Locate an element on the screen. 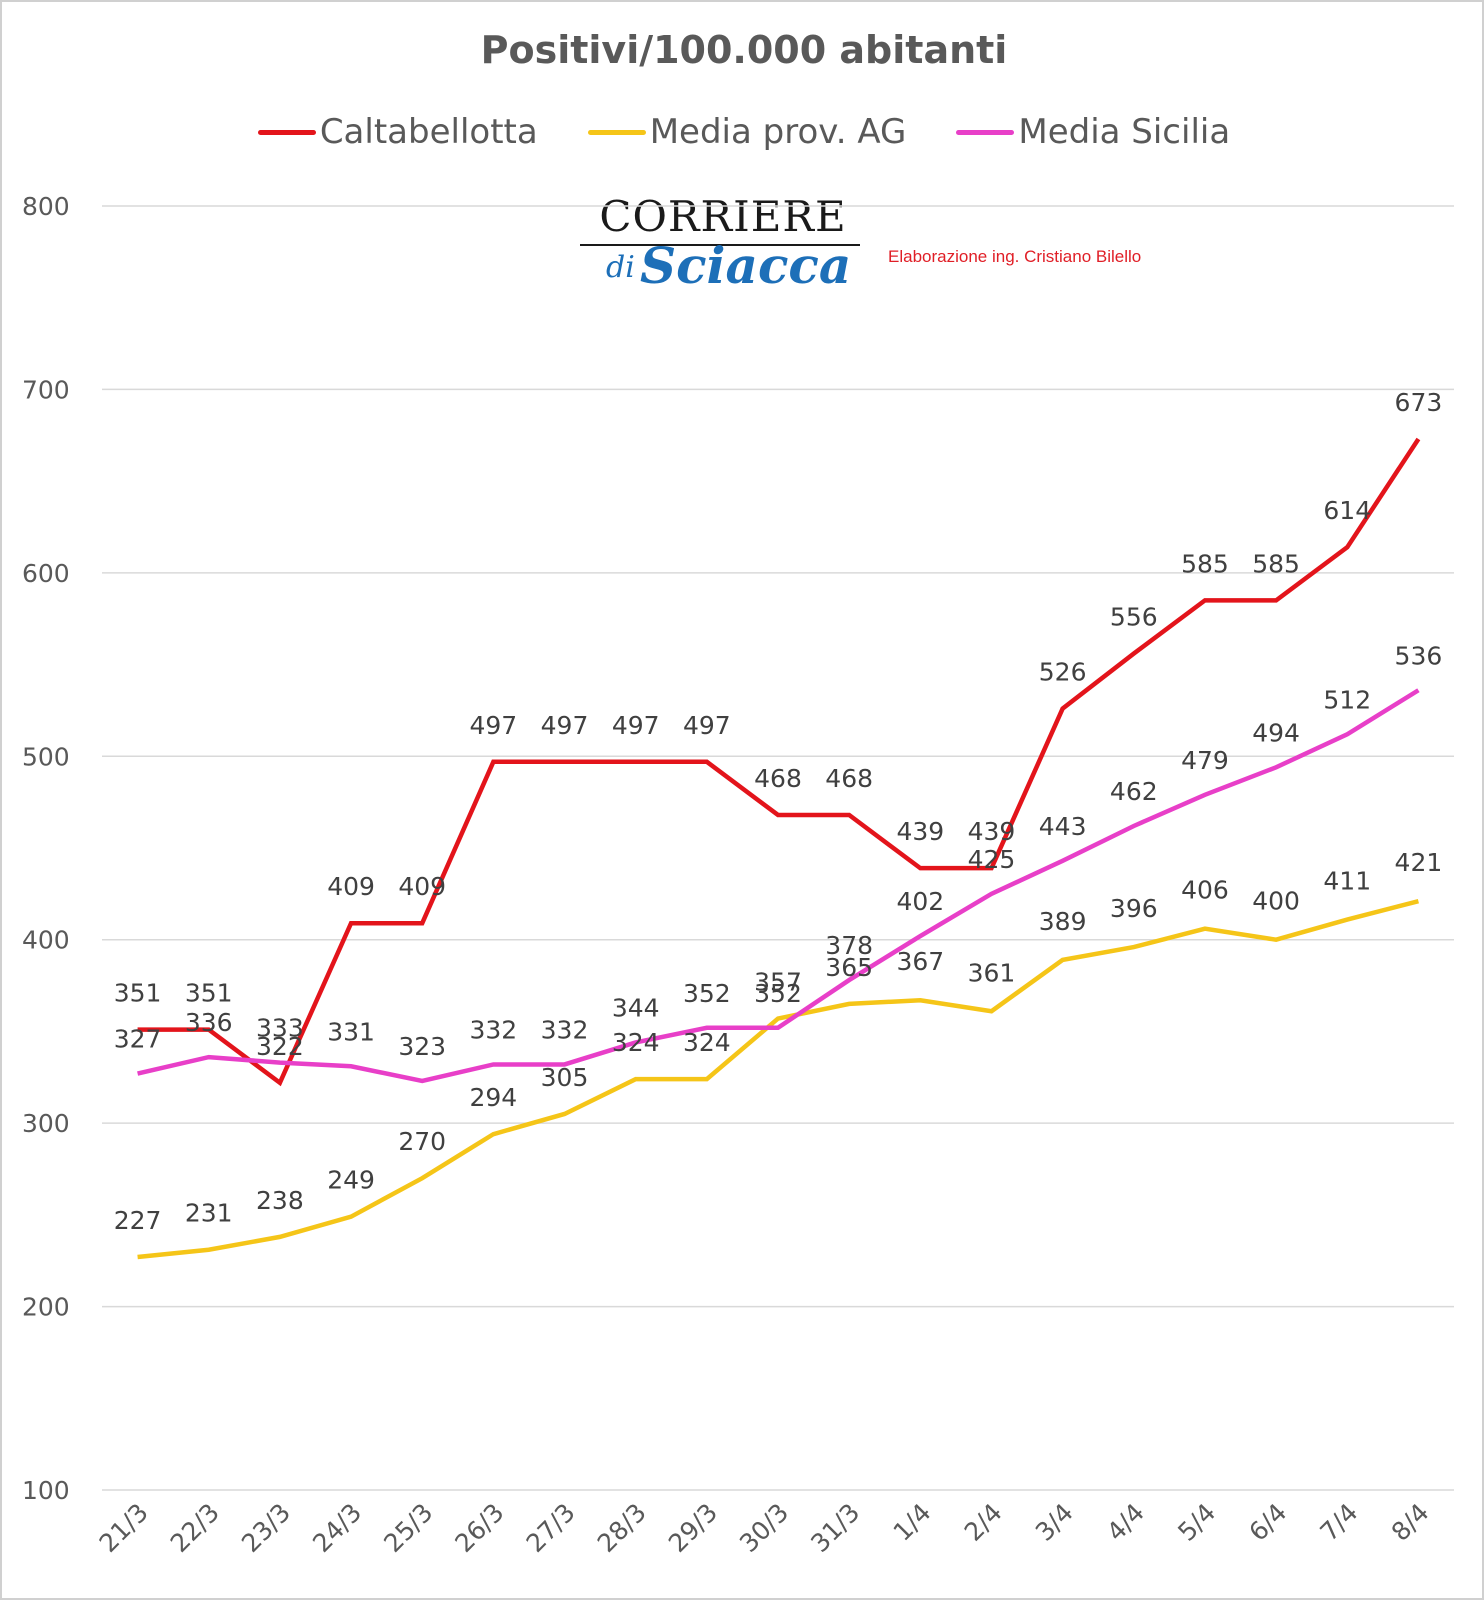 The image size is (1484, 1602). y-tick-label-500: 500 is located at coordinates (46, 756).